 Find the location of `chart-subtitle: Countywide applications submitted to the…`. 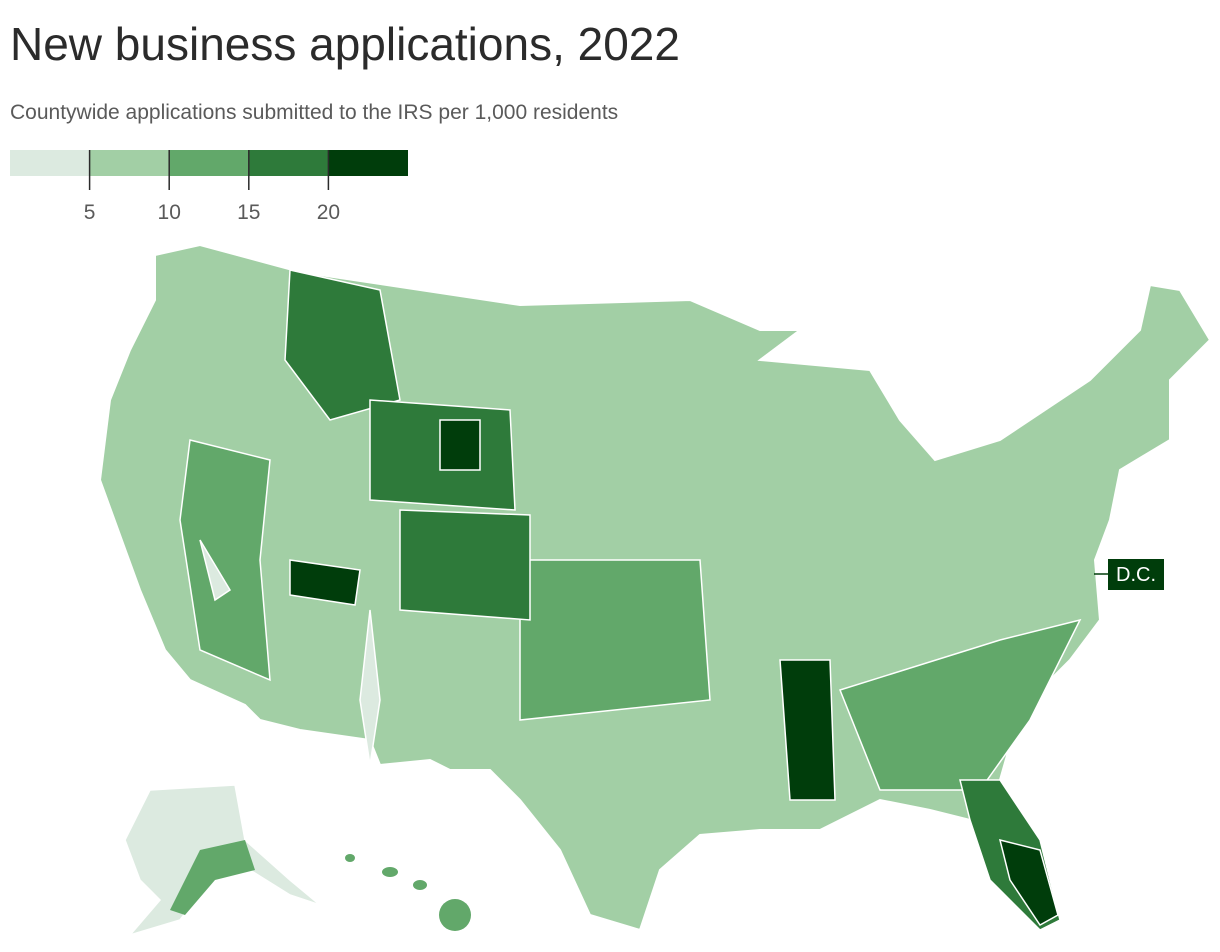

chart-subtitle: Countywide applications submitted to the… is located at coordinates (314, 112).